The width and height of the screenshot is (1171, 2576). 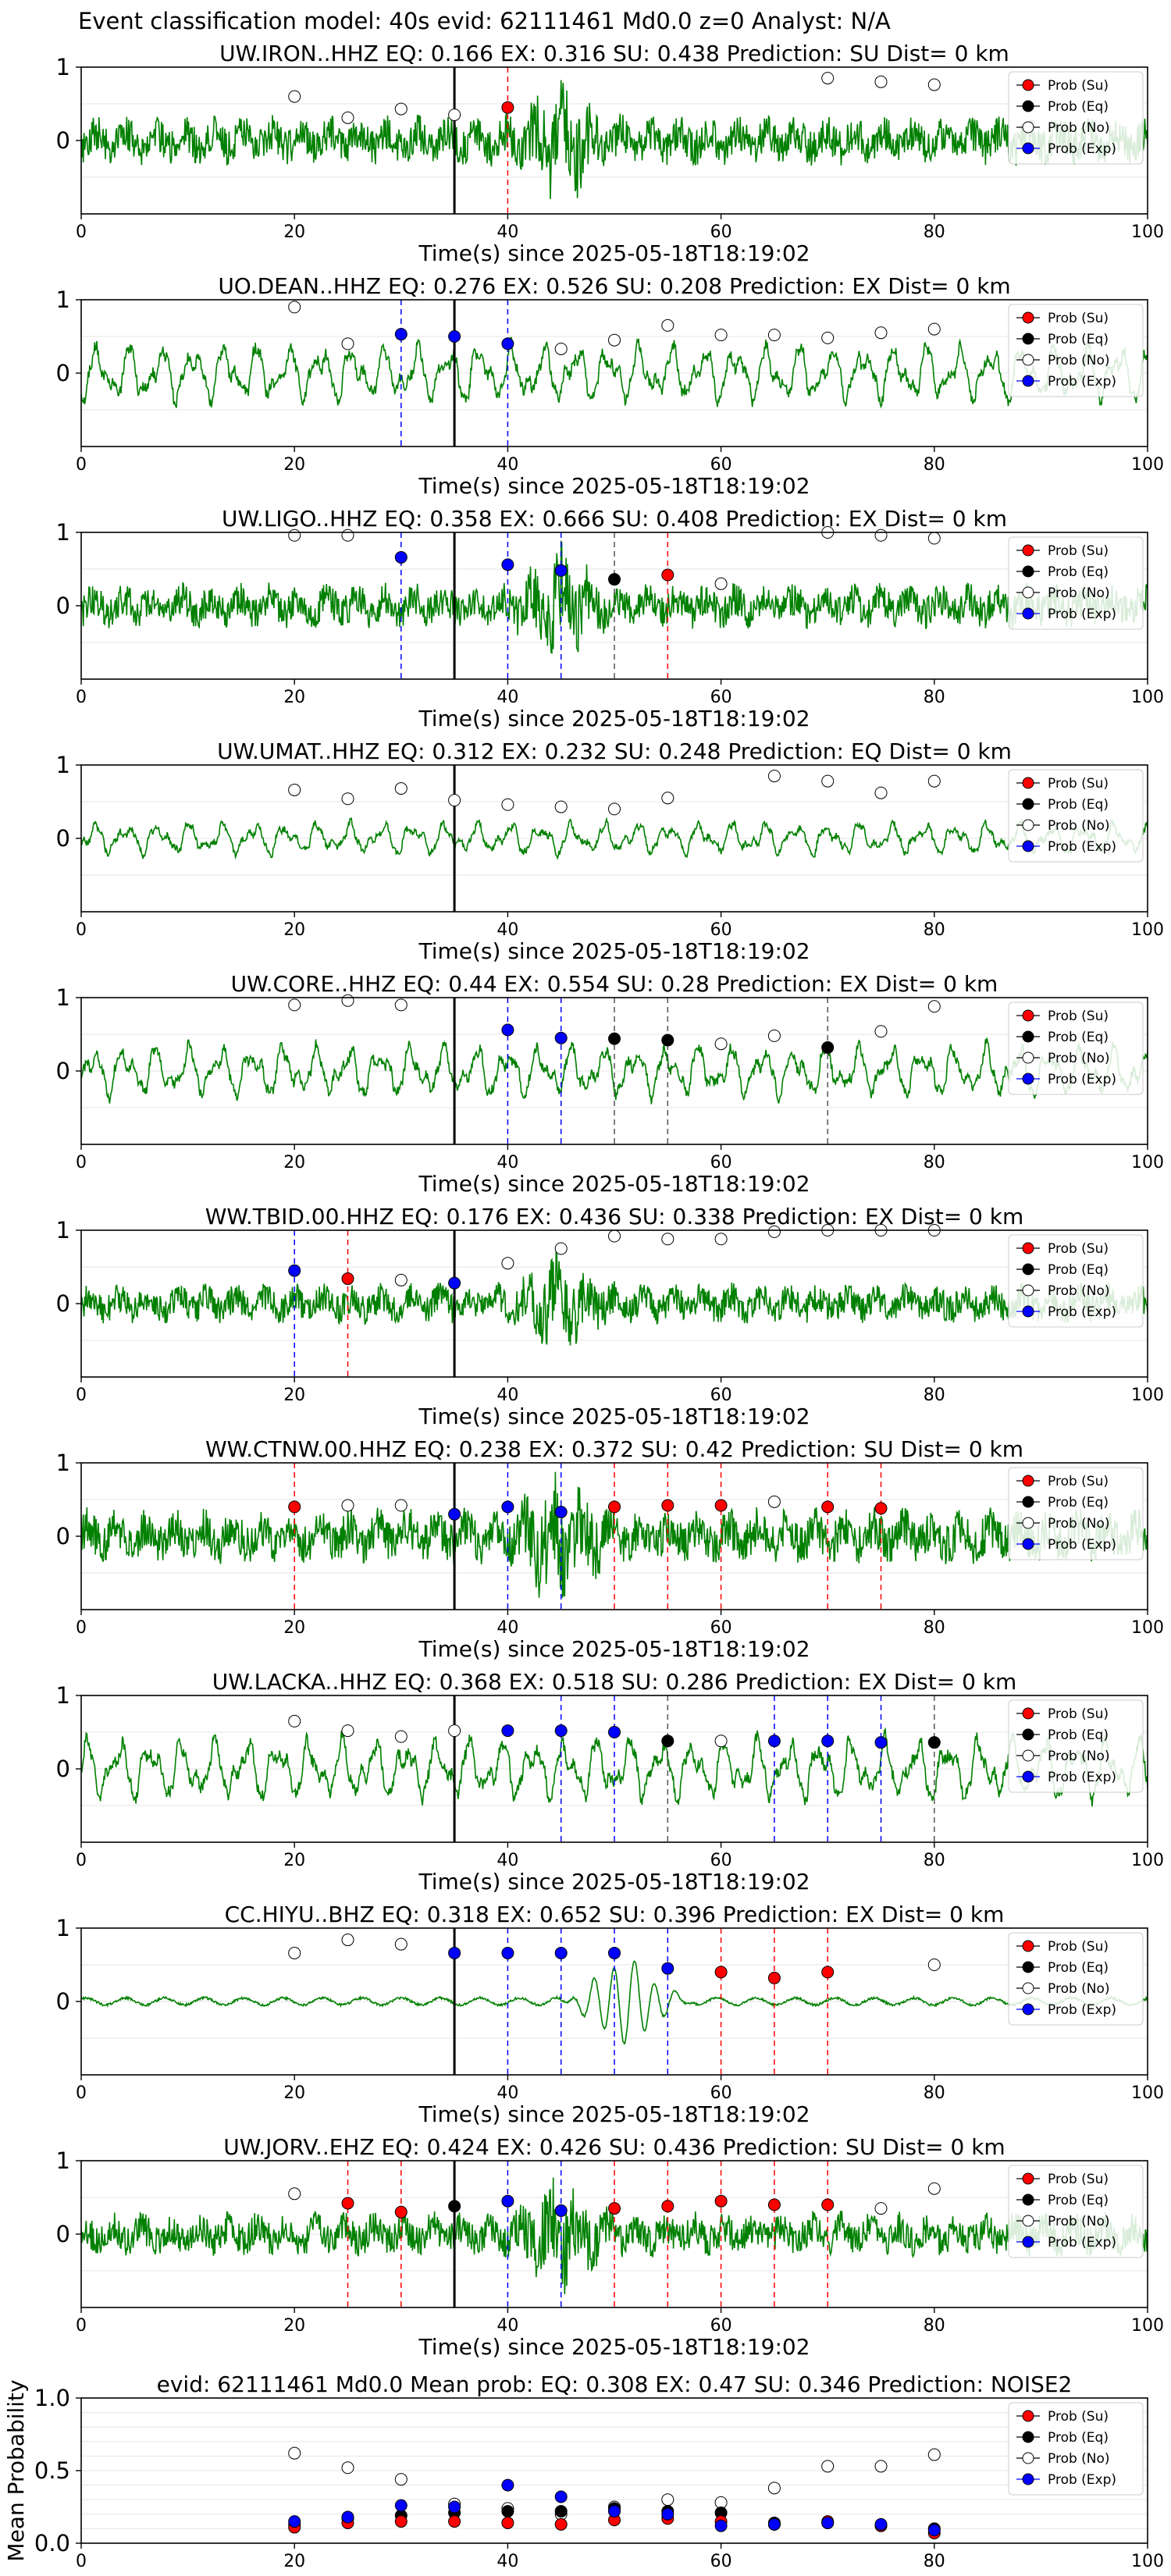 What do you see at coordinates (1028, 2242) in the screenshot?
I see `legend-marker-exp` at bounding box center [1028, 2242].